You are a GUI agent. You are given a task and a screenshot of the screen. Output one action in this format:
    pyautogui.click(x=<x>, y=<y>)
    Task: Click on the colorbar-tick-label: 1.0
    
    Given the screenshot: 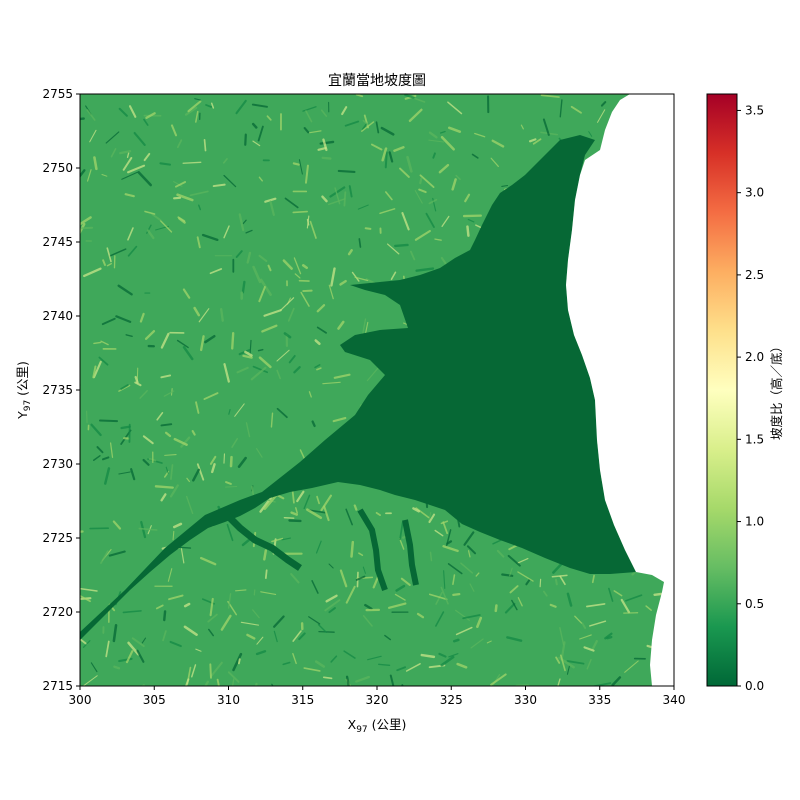 What is the action you would take?
    pyautogui.click(x=754, y=522)
    